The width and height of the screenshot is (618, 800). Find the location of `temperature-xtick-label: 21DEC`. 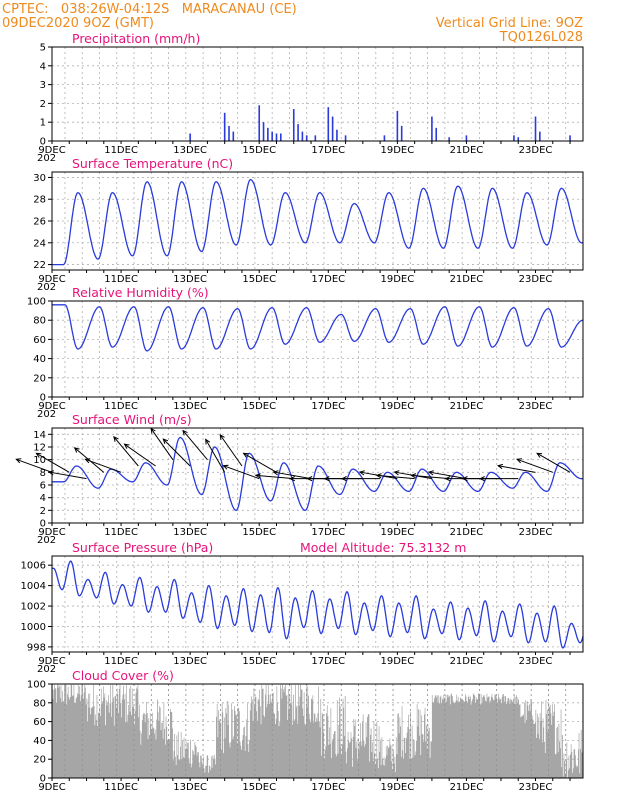

temperature-xtick-label: 21DEC is located at coordinates (467, 279).